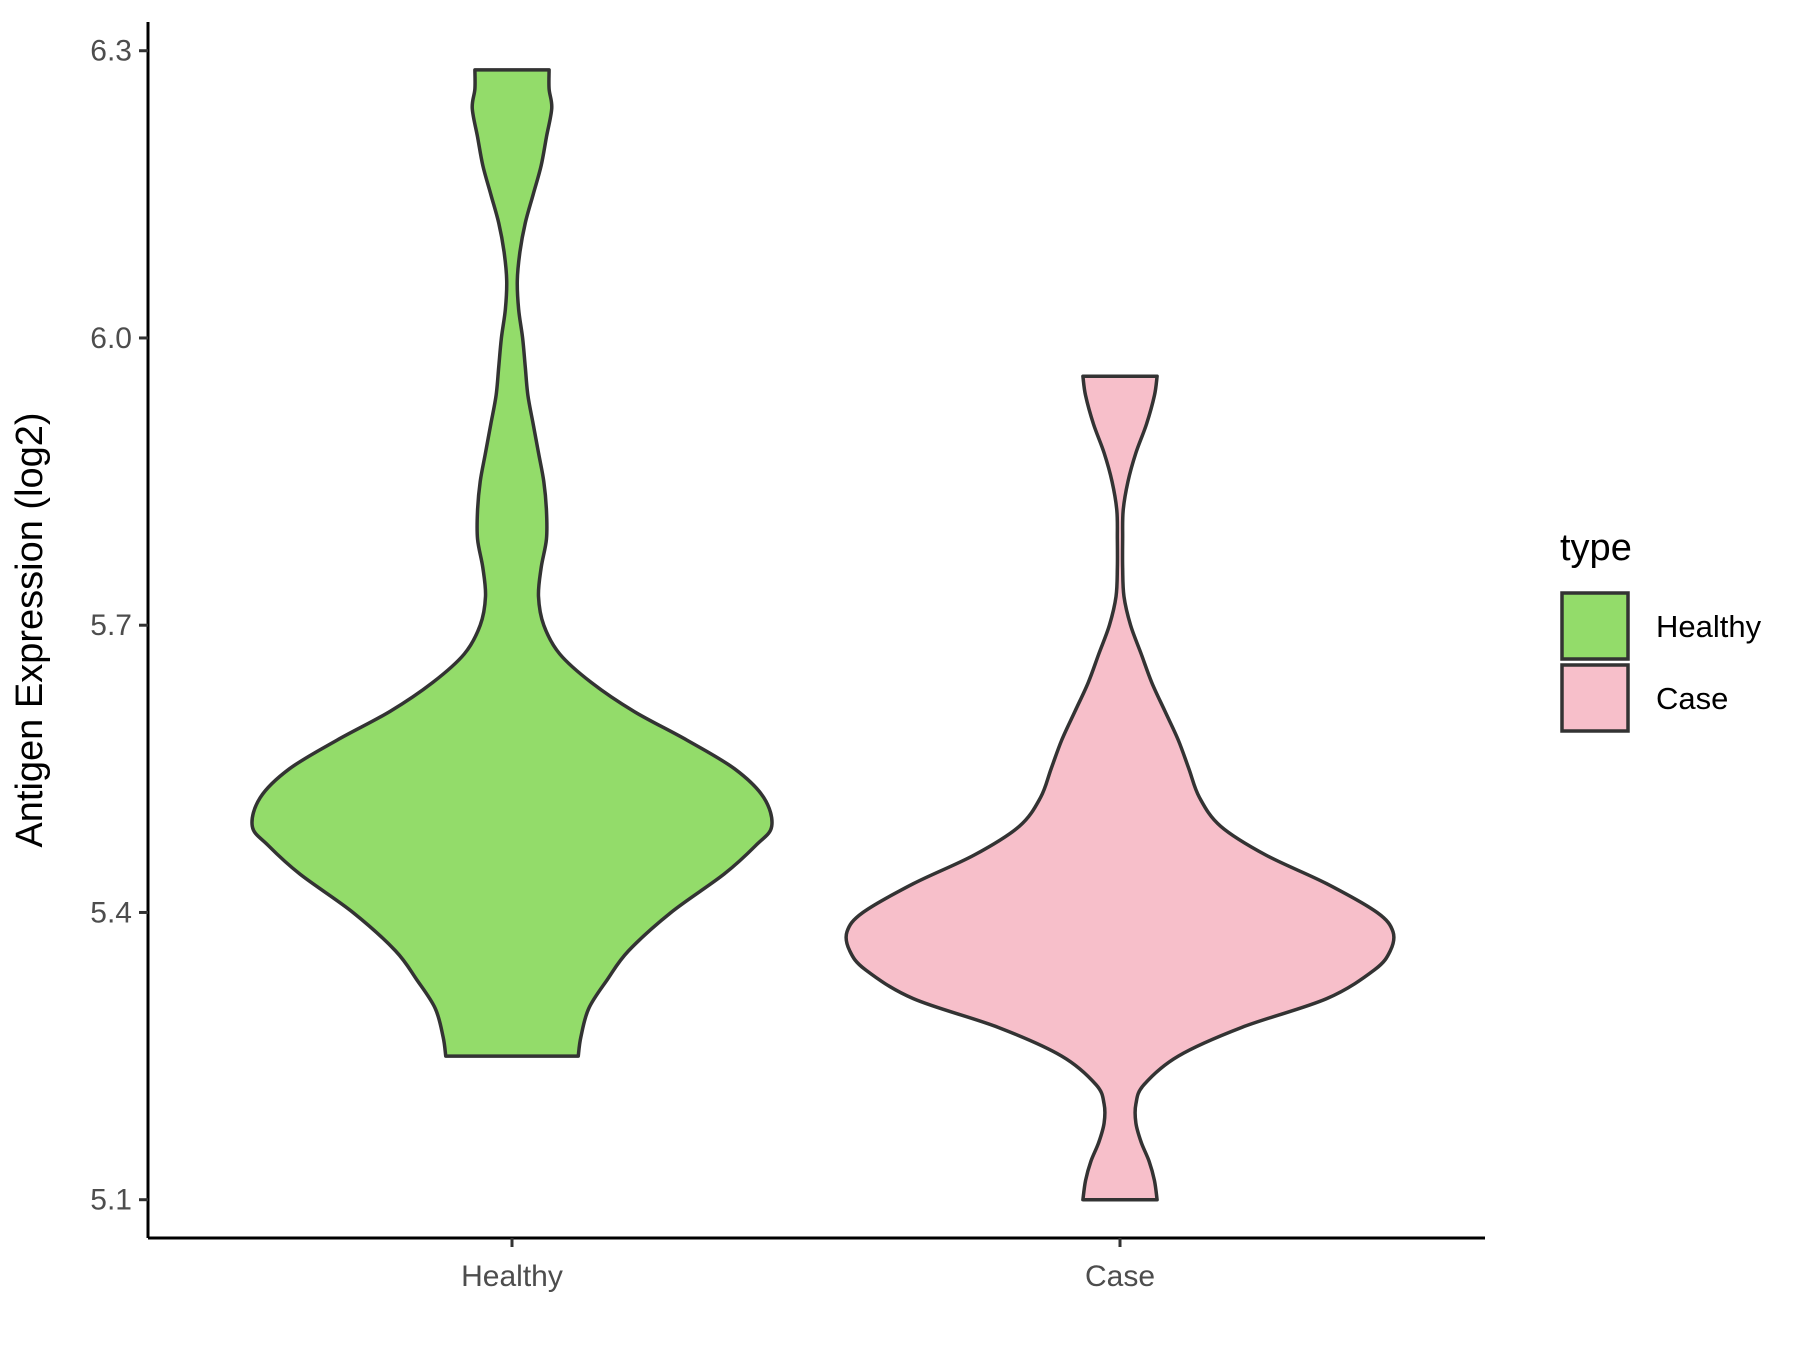 Image resolution: width=1800 pixels, height=1350 pixels. Describe the element at coordinates (1595, 626) in the screenshot. I see `legend-key-healthy` at that location.